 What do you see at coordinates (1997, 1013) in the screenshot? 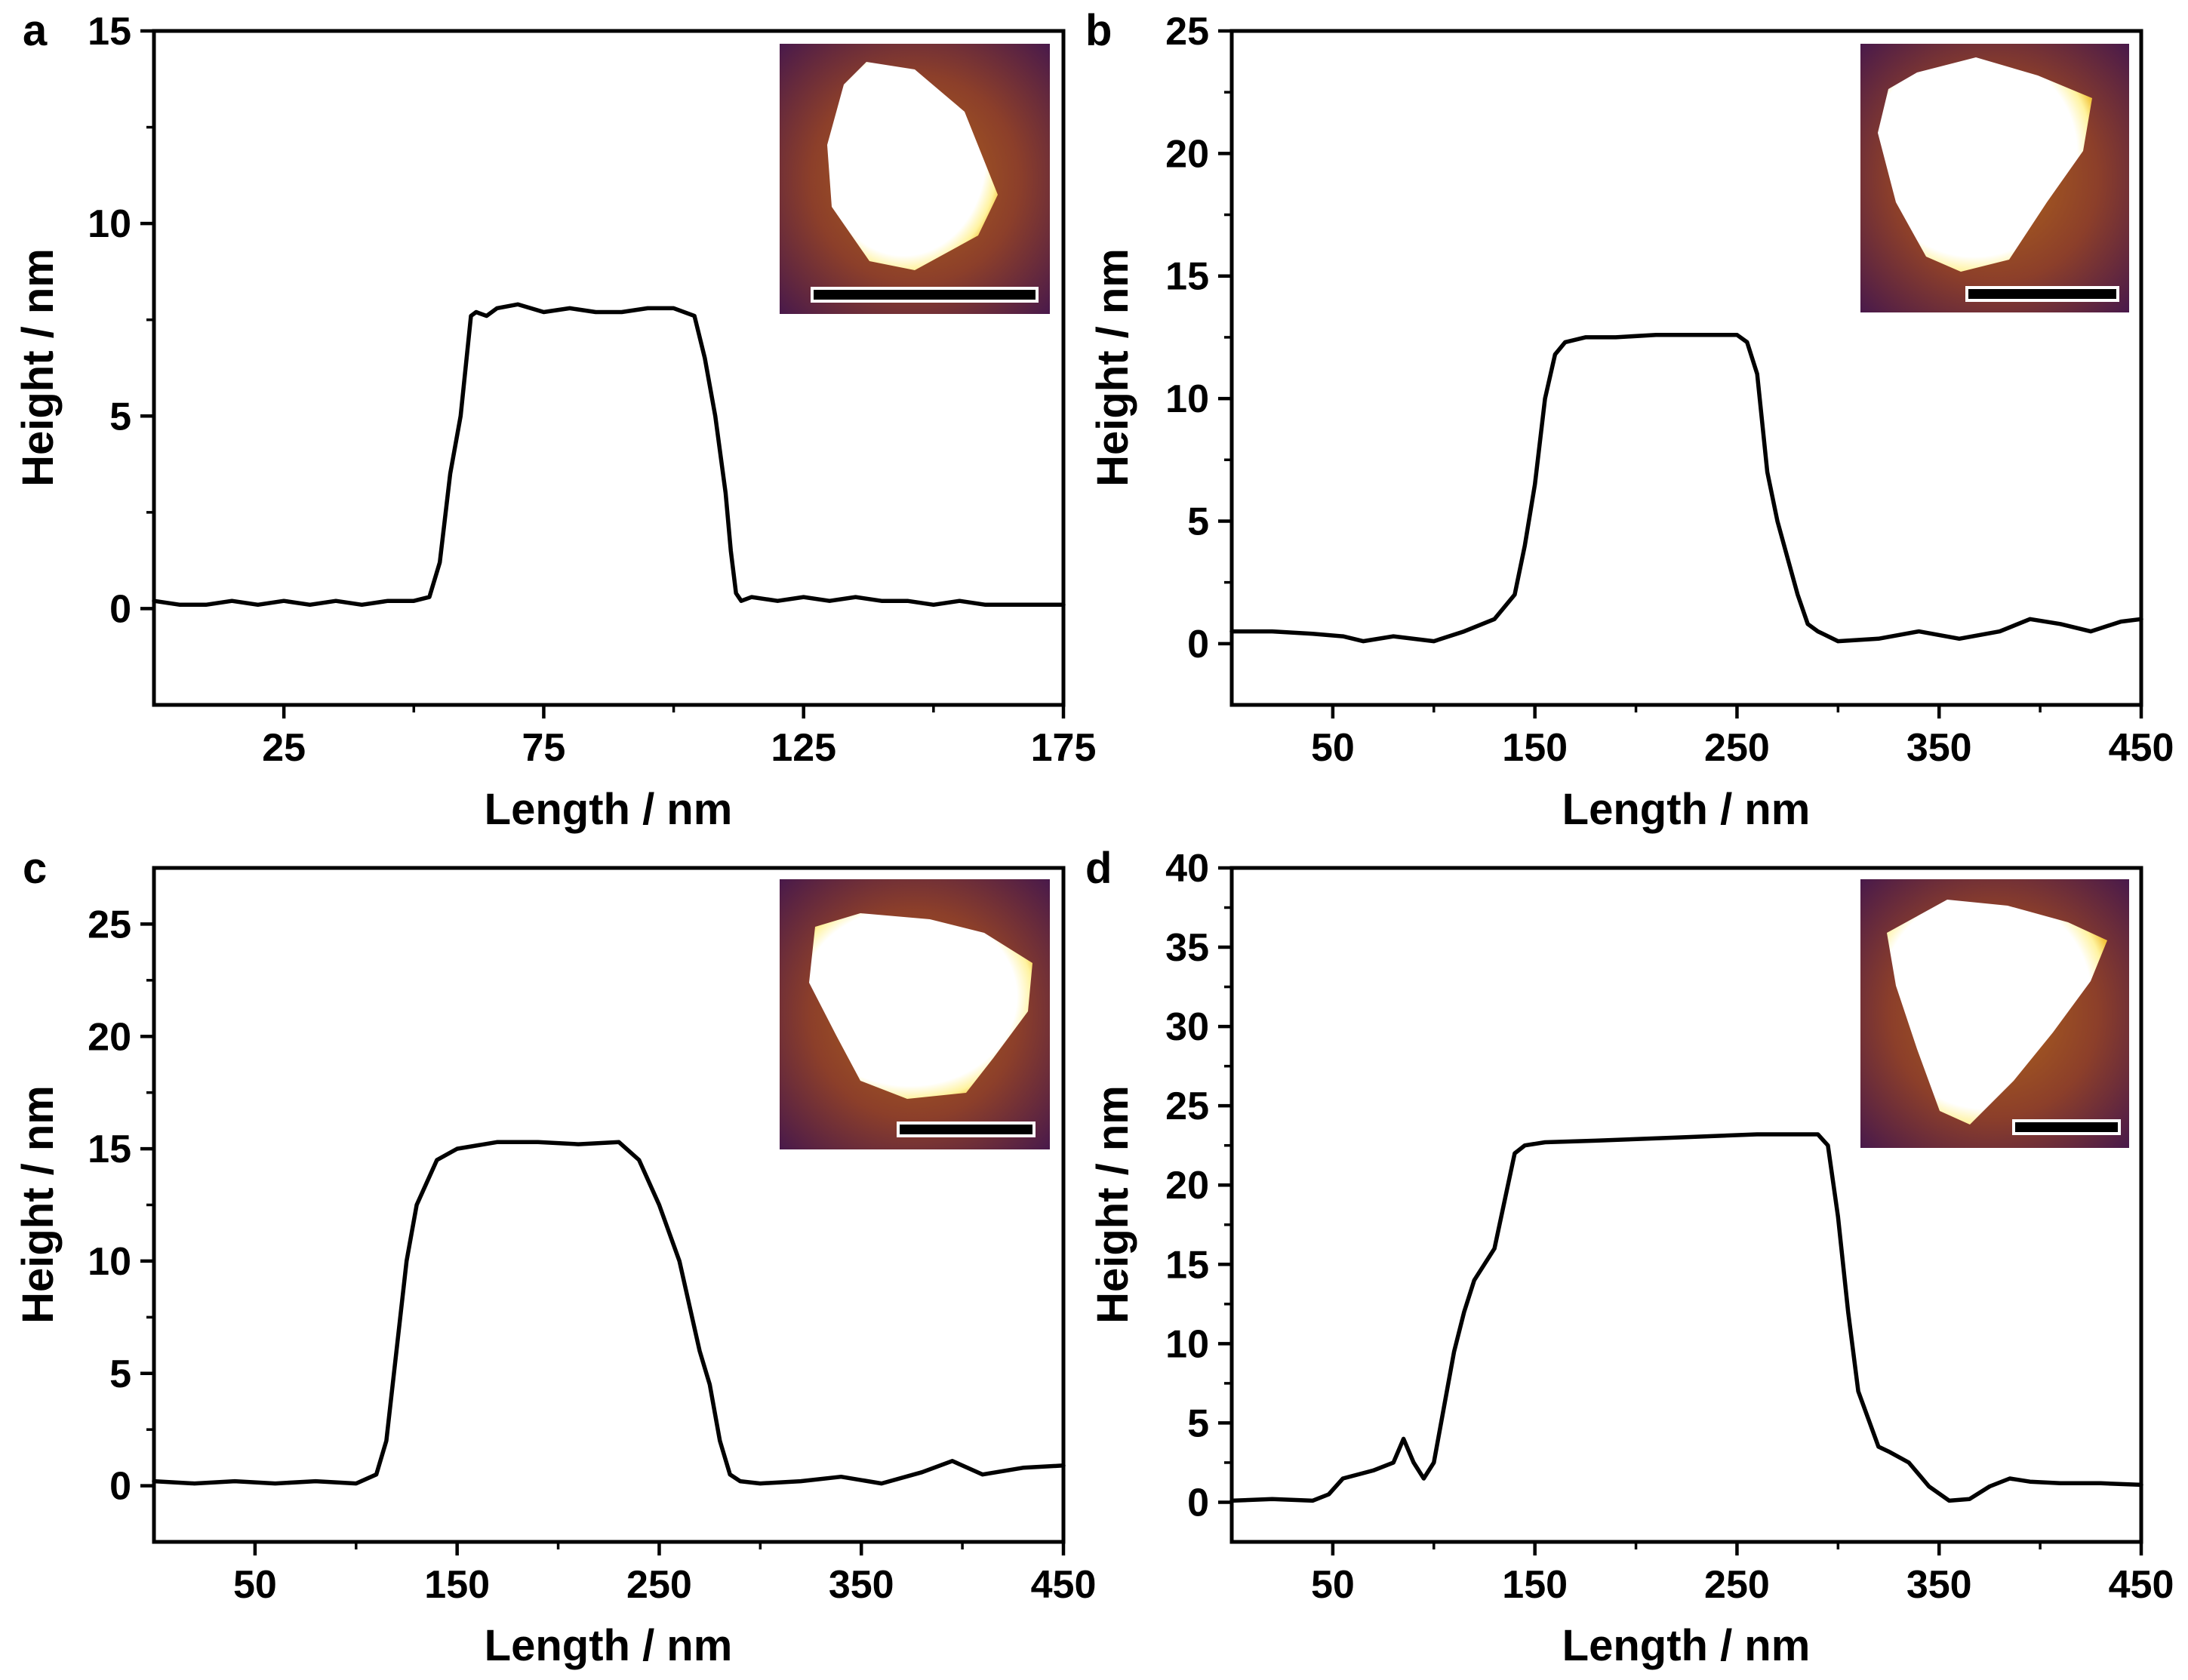
I see `panel-d-flake-shape` at bounding box center [1997, 1013].